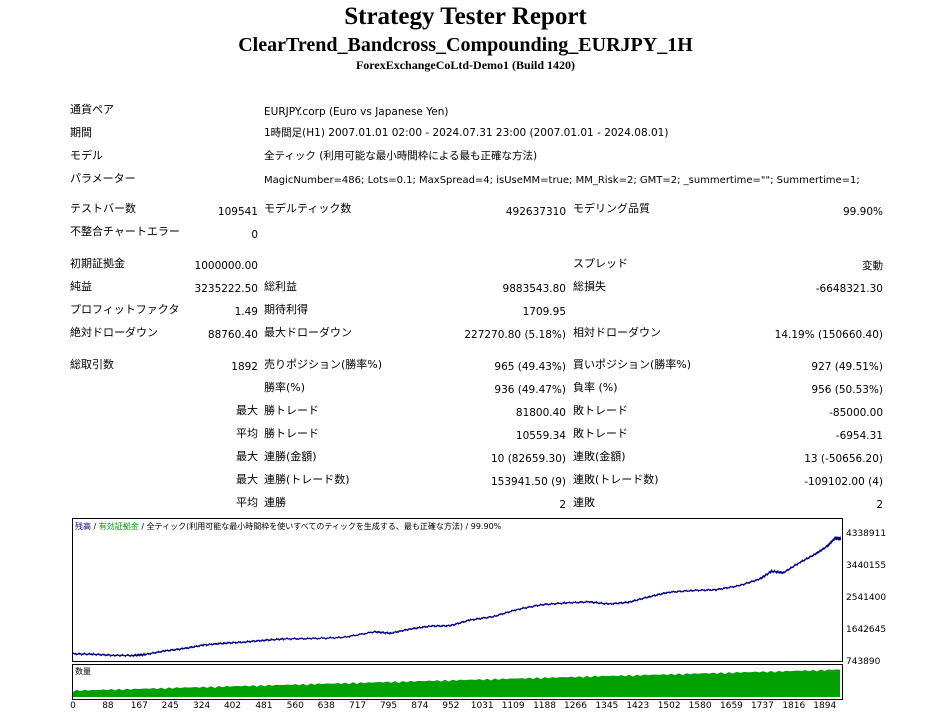 The height and width of the screenshot is (725, 931). I want to click on avg-label-2: 平均, so click(247, 502).